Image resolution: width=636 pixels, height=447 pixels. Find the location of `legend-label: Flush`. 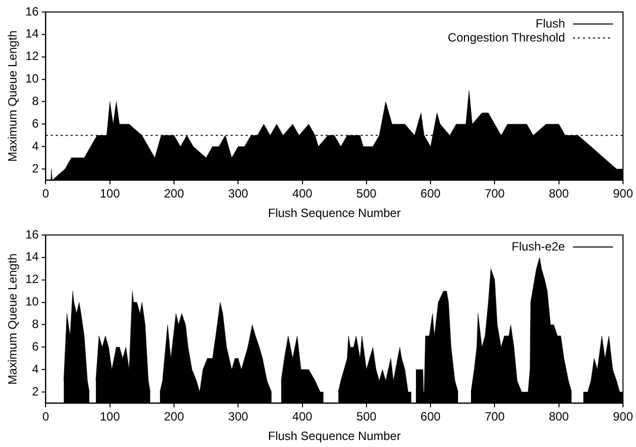

legend-label: Flush is located at coordinates (550, 23).